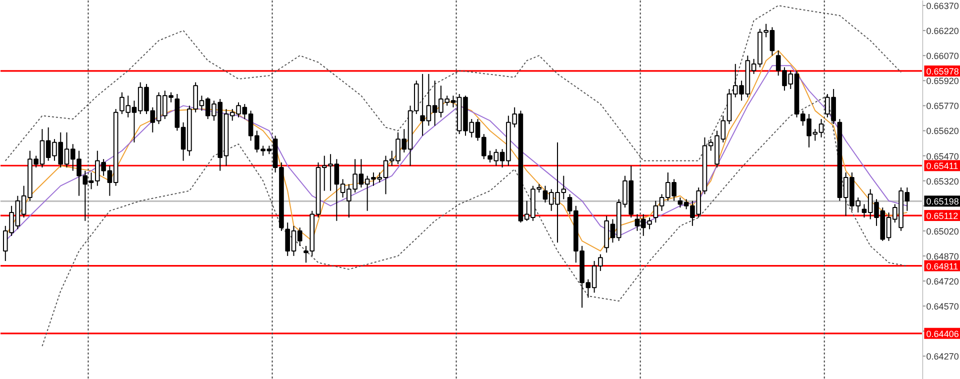  I want to click on ref-line-label: 0.65112, so click(942, 216).